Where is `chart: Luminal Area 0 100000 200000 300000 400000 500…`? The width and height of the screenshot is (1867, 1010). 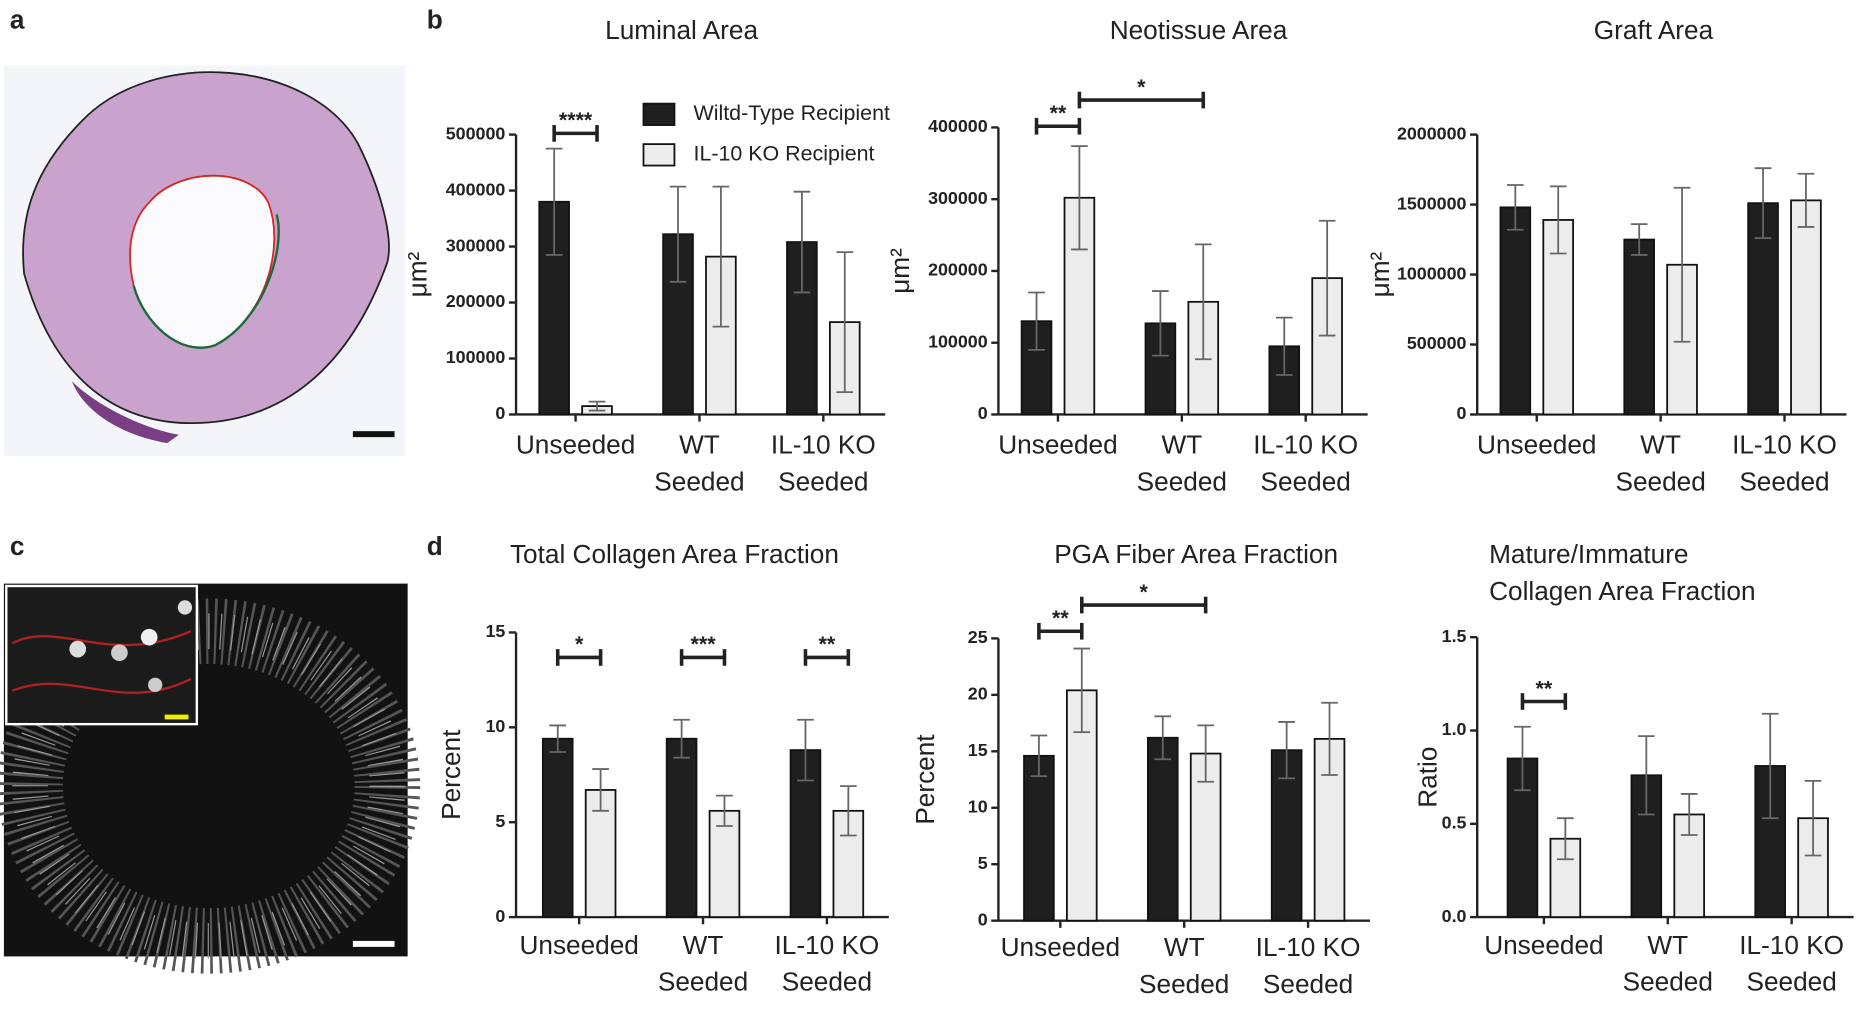
chart: Luminal Area 0 100000 200000 300000 400000 500… is located at coordinates (646, 255).